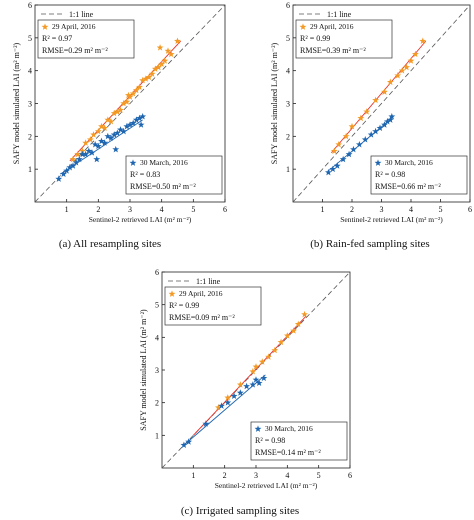 This screenshot has height=520, width=474. Describe the element at coordinates (289, 428) in the screenshot. I see `legend-march-label: 30 March, 2016` at that location.